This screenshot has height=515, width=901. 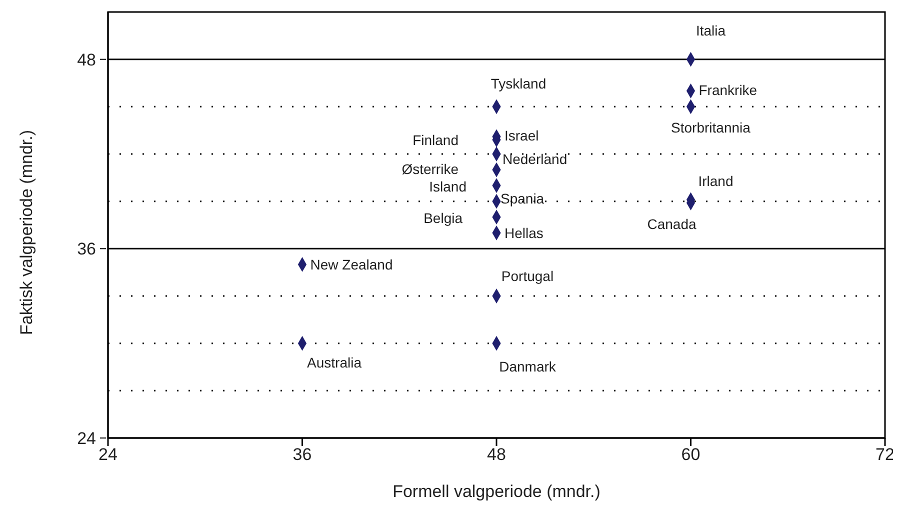 What do you see at coordinates (351, 264) in the screenshot?
I see `annotation: New Zealand` at bounding box center [351, 264].